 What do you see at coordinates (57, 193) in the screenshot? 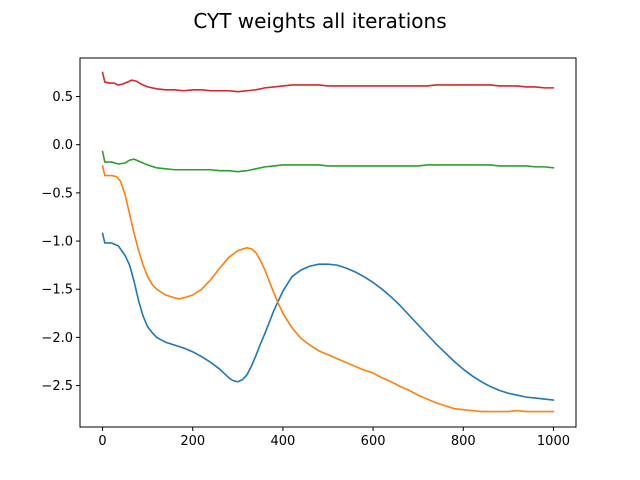
I see `y-tick-label: −0.5` at bounding box center [57, 193].